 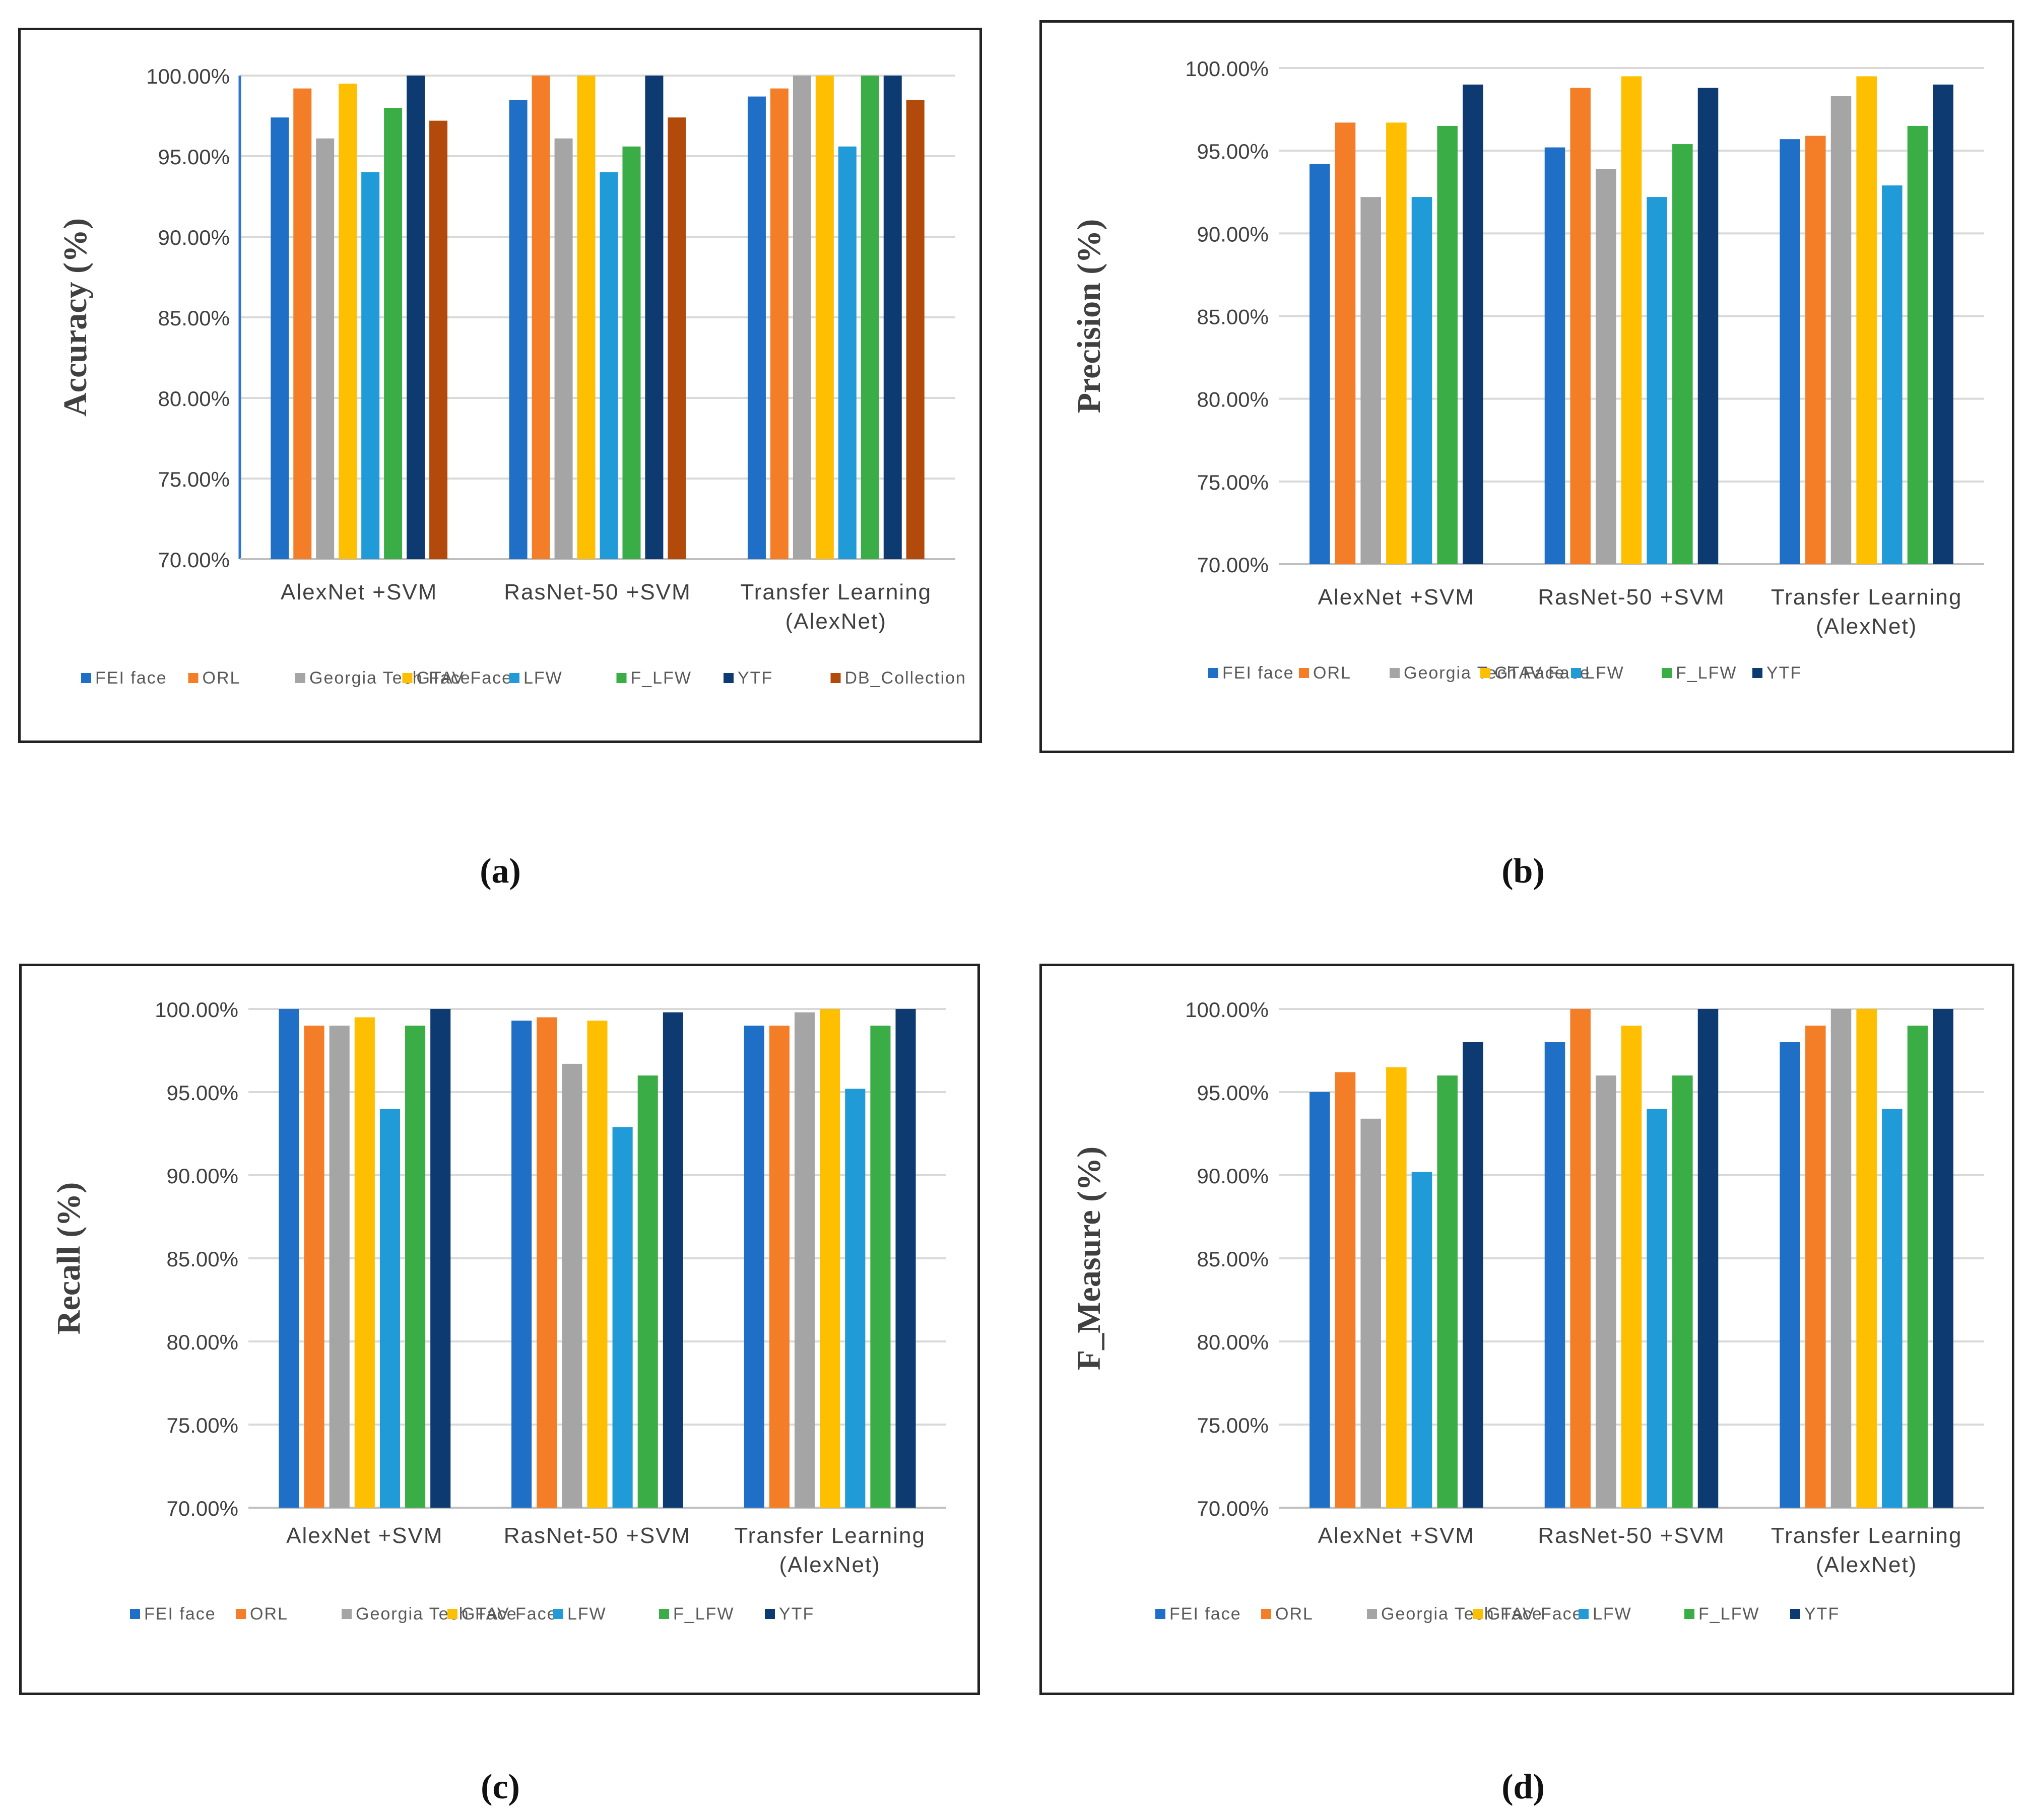 I want to click on caption-c: (c), so click(x=500, y=1787).